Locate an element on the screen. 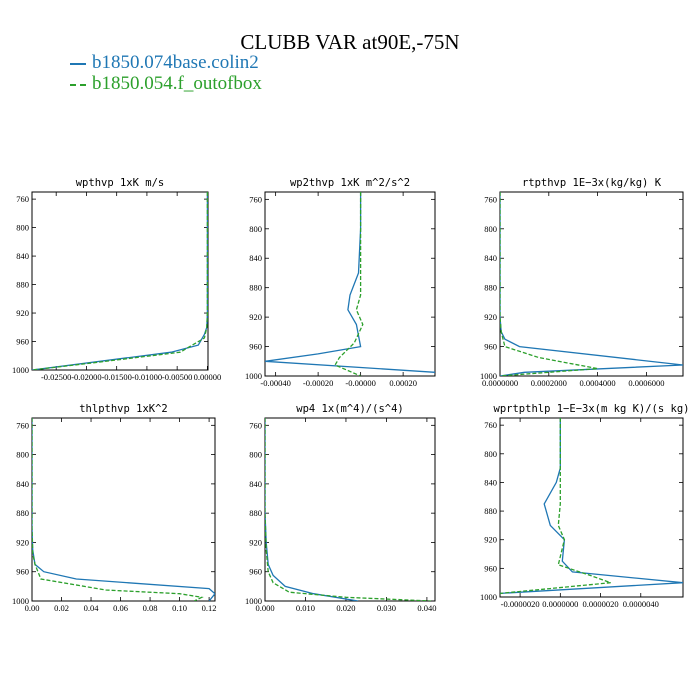 The image size is (700, 700). x-tick-label: 0.06 is located at coordinates (120, 608).